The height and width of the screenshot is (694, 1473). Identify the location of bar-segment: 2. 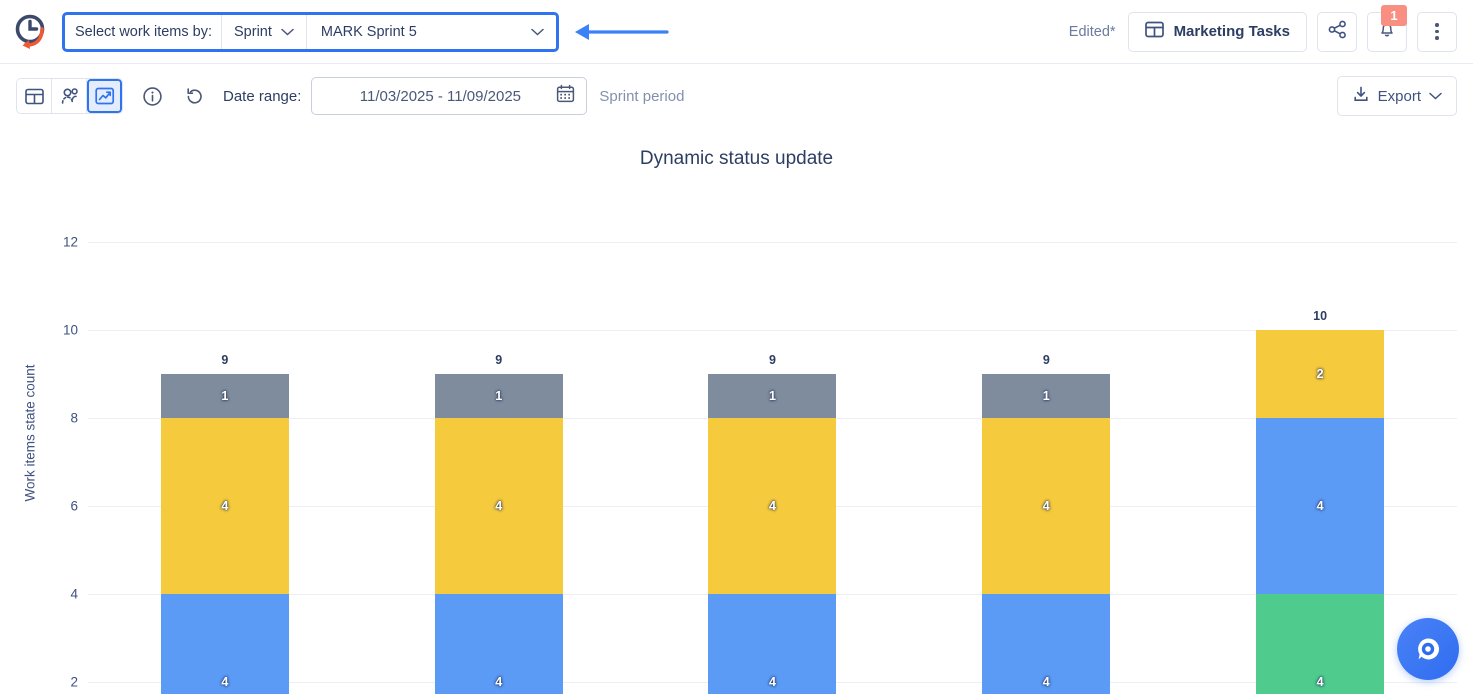
(1320, 374).